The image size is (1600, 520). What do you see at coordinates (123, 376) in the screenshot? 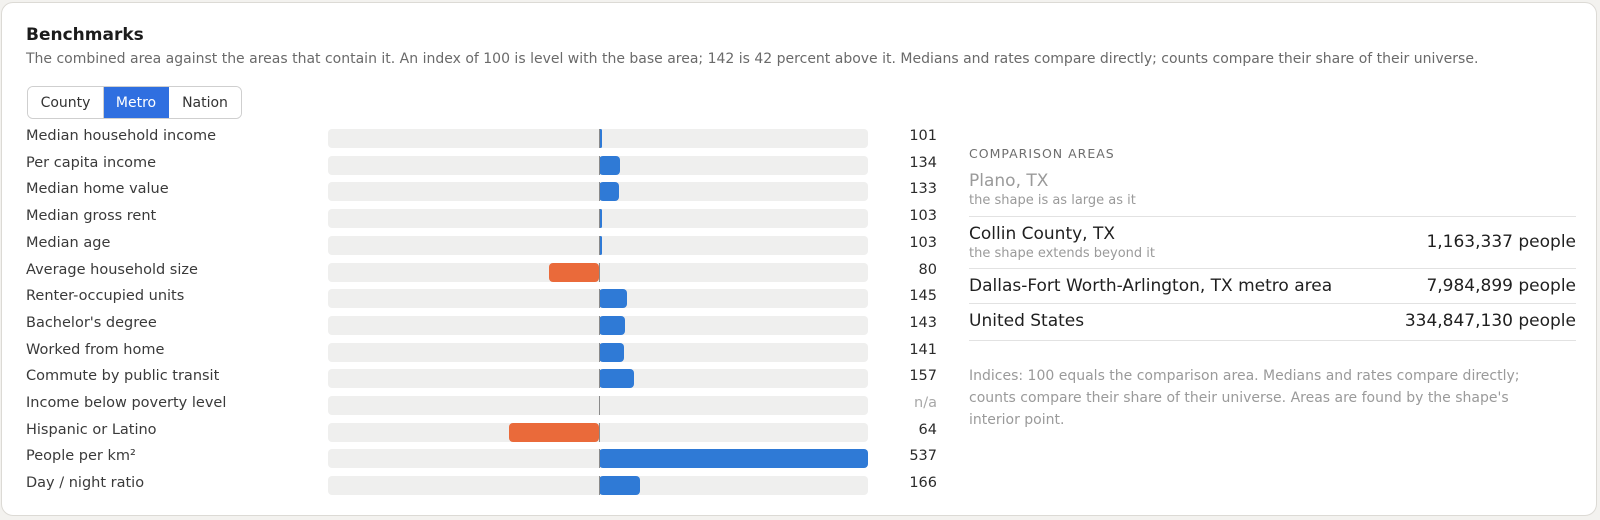
I see `metric-label: Commute by public transit` at bounding box center [123, 376].